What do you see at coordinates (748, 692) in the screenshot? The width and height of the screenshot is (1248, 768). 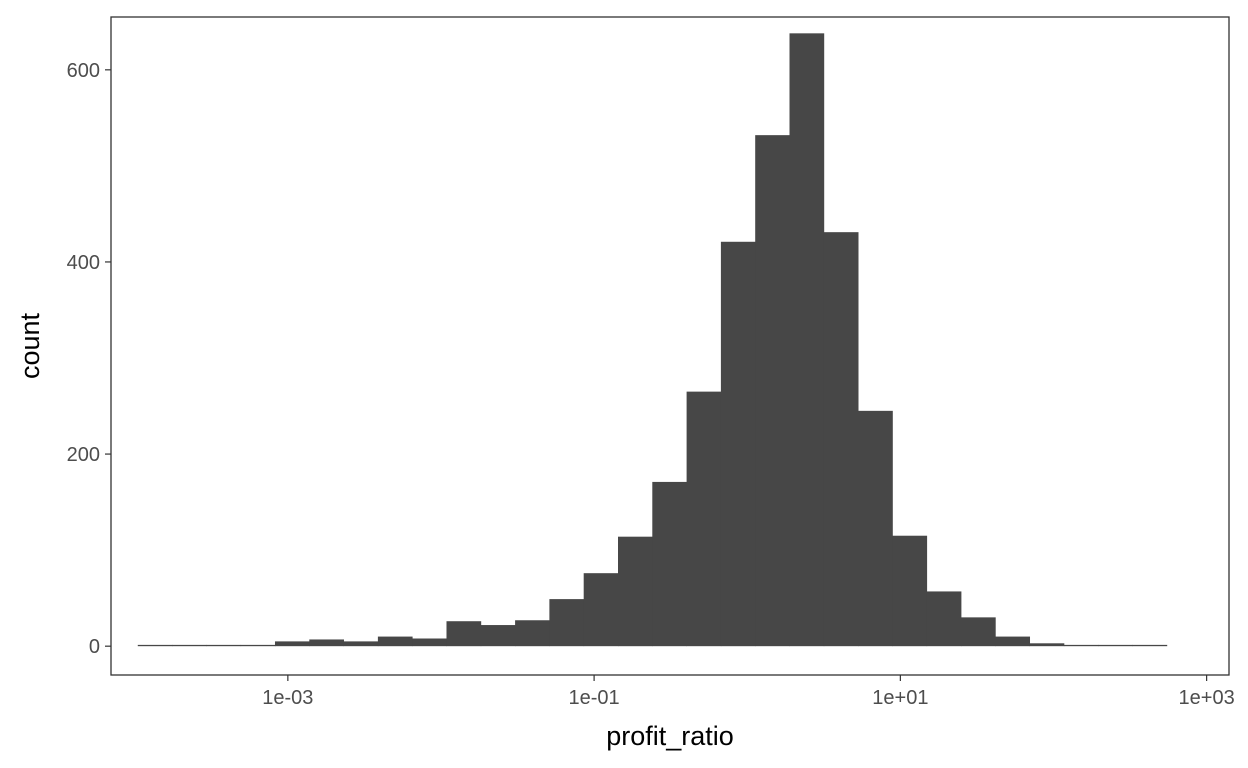 I see `x-axis-ticks: 1e-03 1e-01 1e+01 1e+03` at bounding box center [748, 692].